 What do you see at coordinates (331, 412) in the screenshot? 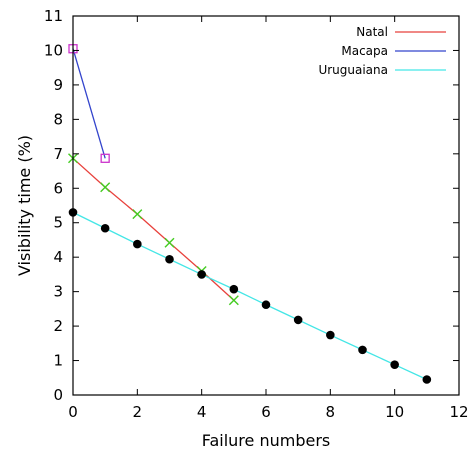
I see `x-tick-label: 8` at bounding box center [331, 412].